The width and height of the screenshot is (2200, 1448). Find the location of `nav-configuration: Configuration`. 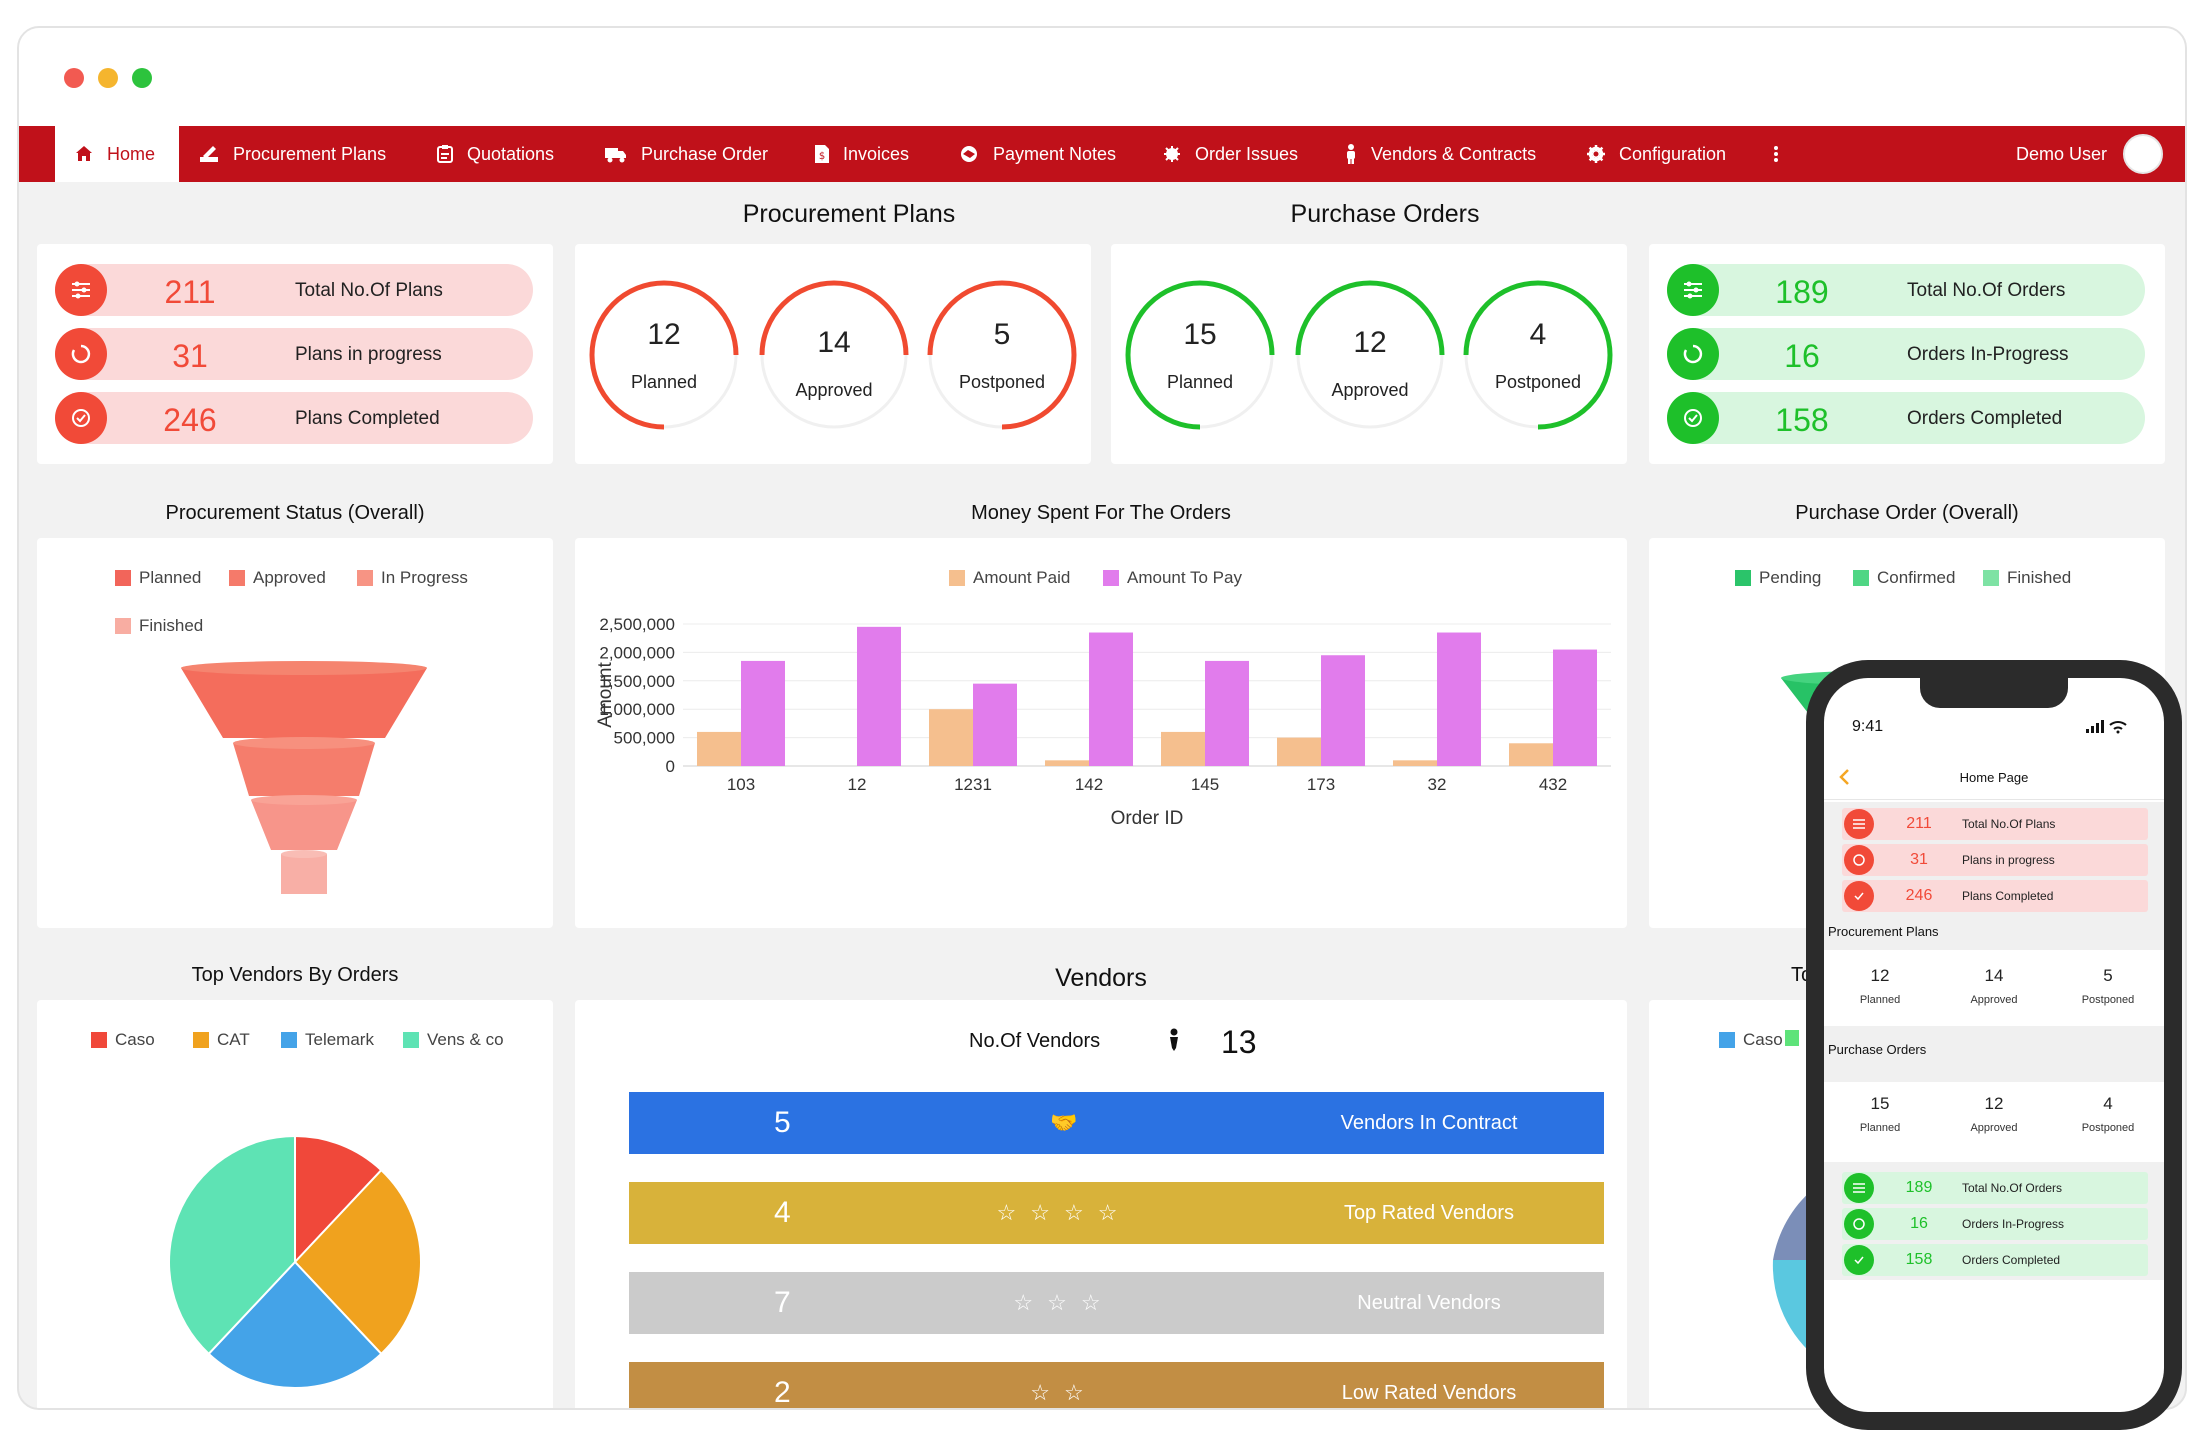

nav-configuration: Configuration is located at coordinates (1656, 154).